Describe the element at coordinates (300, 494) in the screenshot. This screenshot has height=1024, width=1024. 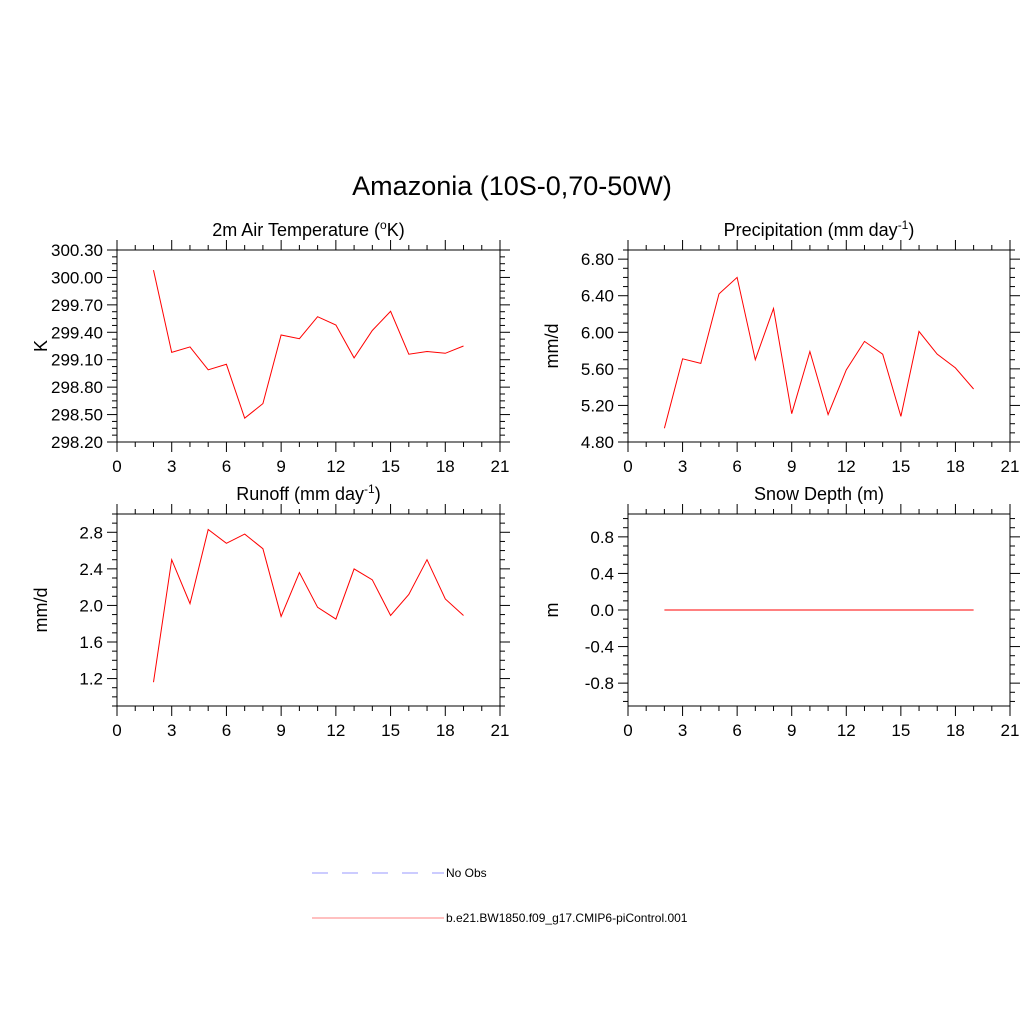
I see `panel-title-text: Runoff (mm day` at that location.